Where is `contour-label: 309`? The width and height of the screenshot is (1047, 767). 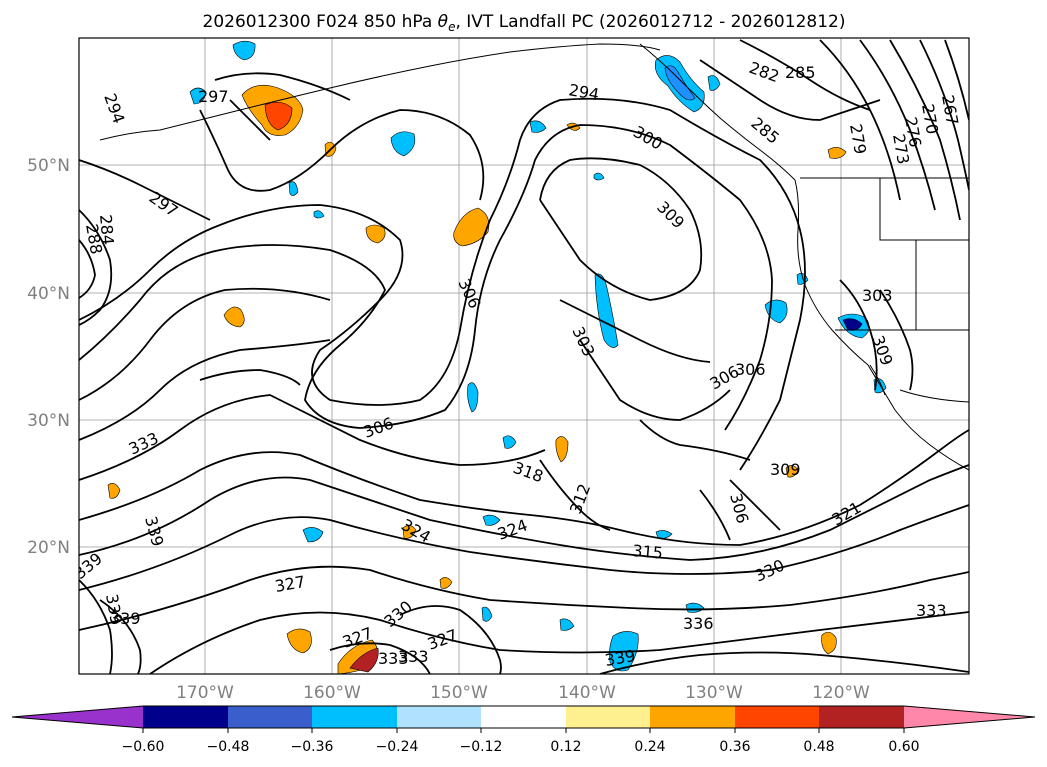 contour-label: 309 is located at coordinates (785, 469).